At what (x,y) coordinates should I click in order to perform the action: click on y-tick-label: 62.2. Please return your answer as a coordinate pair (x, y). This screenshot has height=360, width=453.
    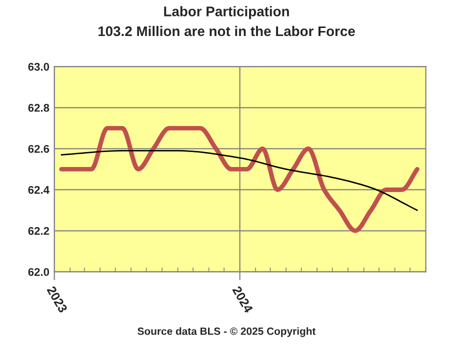
    Looking at the image, I should click on (39, 231).